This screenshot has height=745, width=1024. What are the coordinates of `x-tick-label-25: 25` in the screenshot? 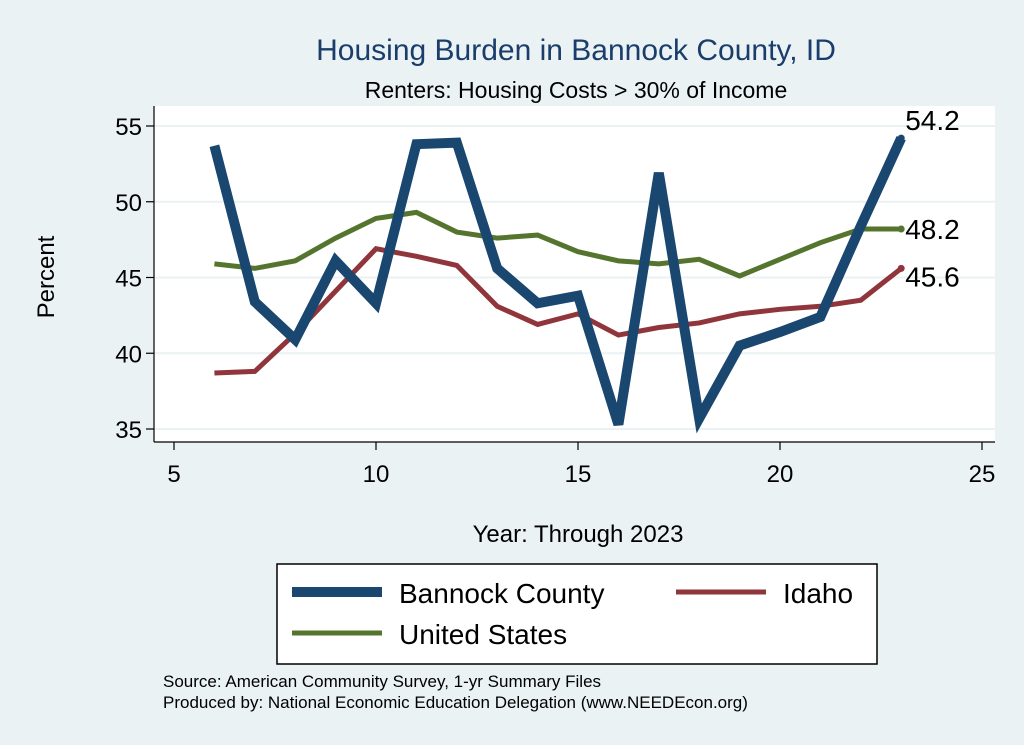 It's located at (982, 474).